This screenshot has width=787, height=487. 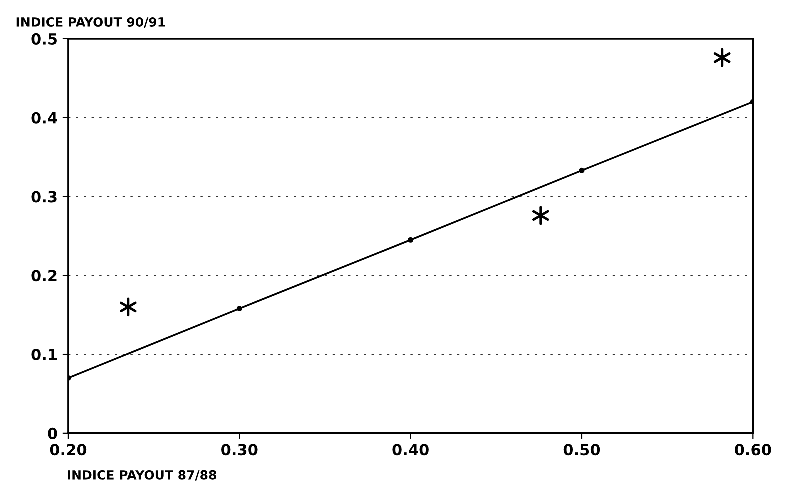 I want to click on x-tick-label: 0.40, so click(x=410, y=450).